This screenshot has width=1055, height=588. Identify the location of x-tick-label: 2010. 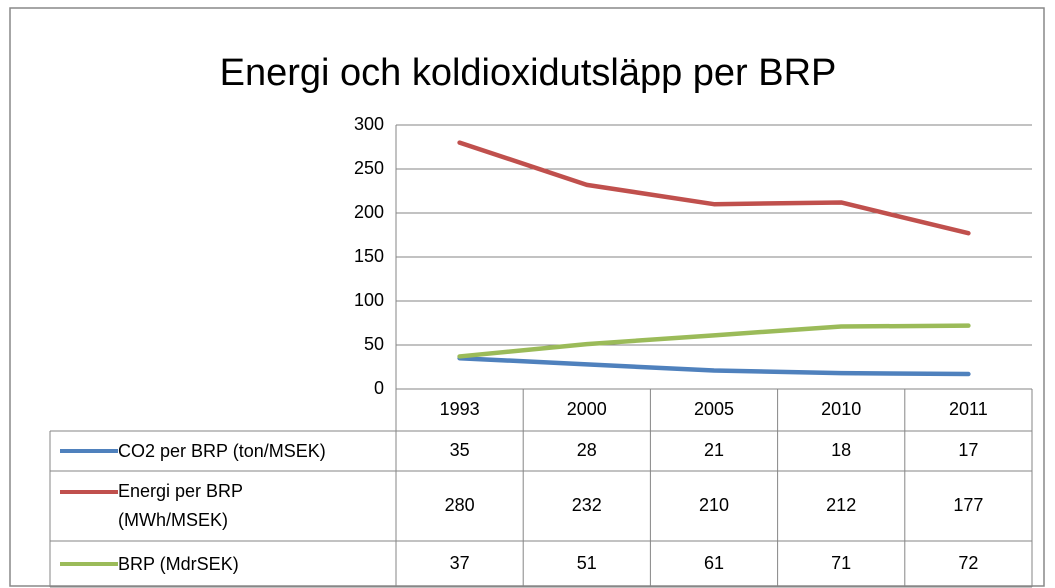
(841, 409).